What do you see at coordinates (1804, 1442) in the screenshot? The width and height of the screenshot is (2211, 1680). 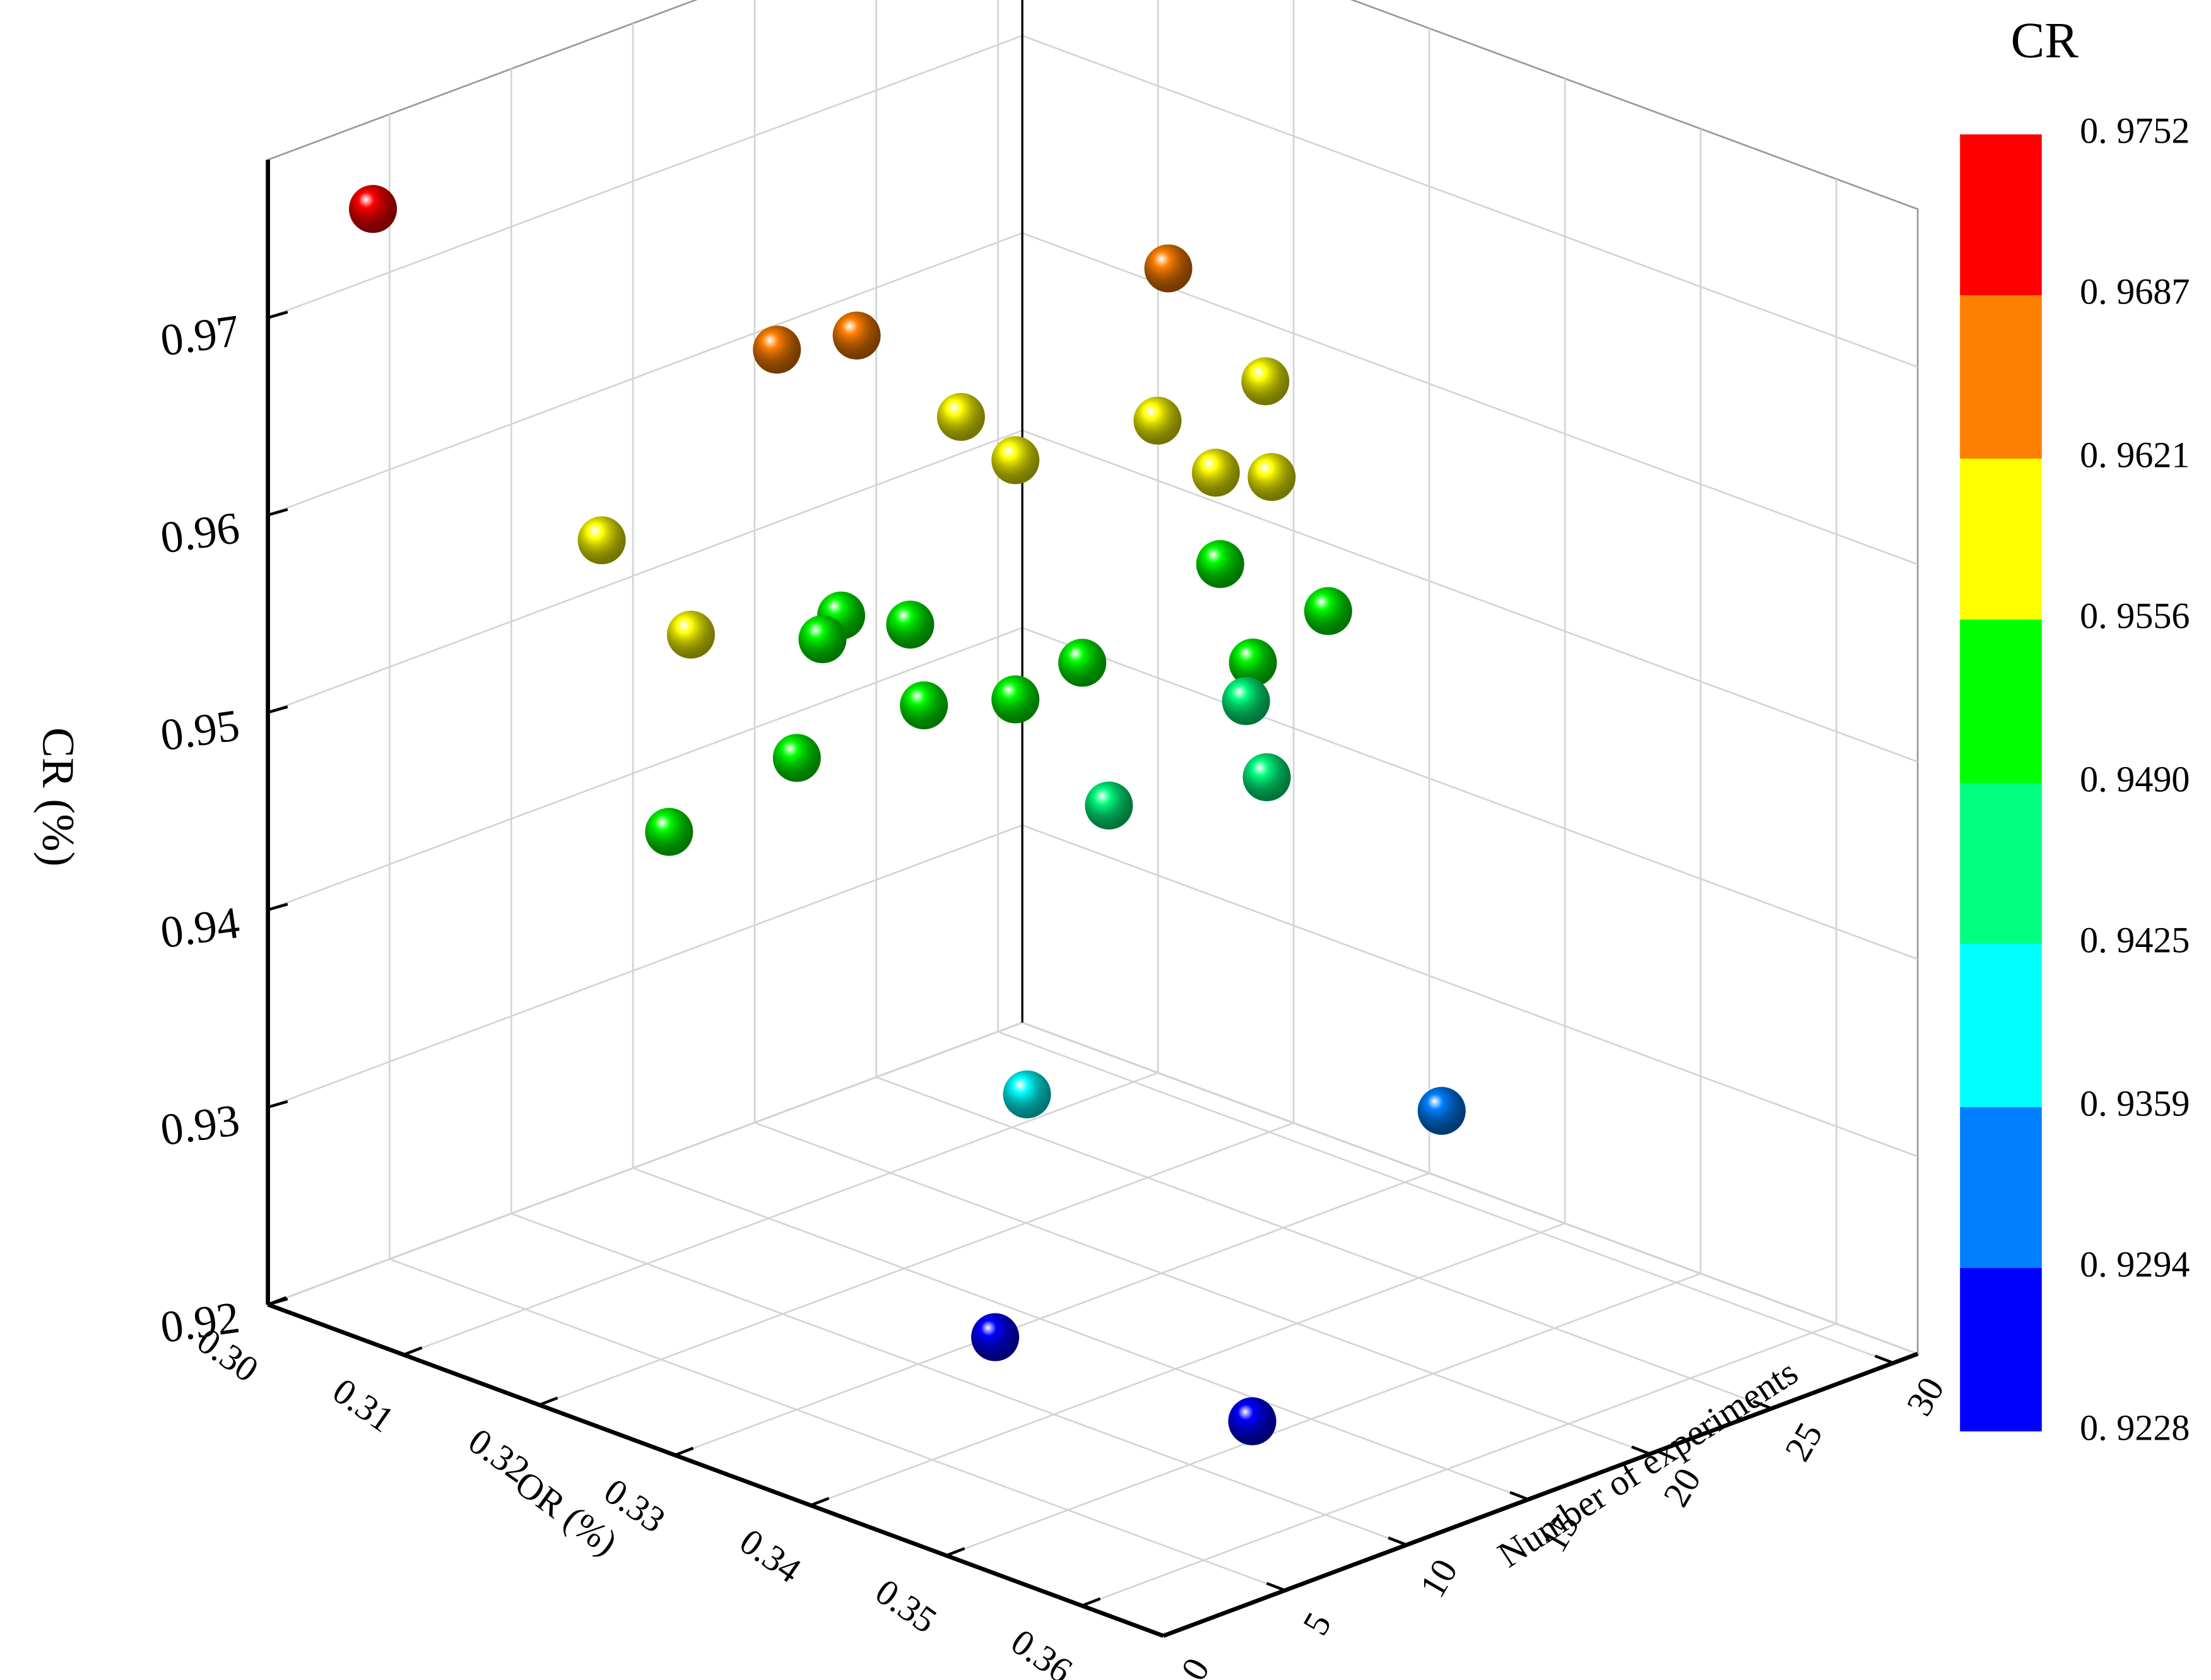 I see `y-tick-label: 25` at bounding box center [1804, 1442].